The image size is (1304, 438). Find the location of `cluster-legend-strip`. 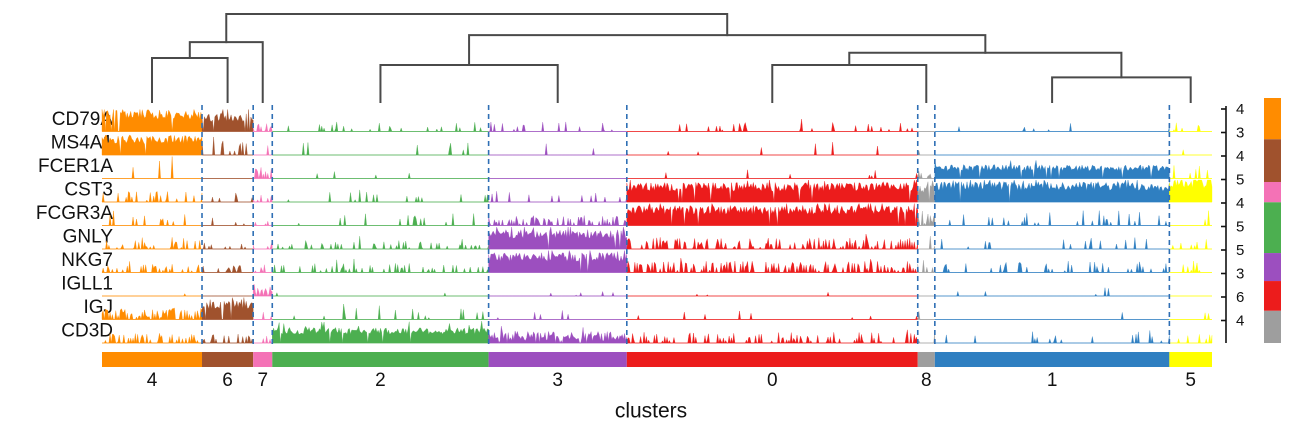

cluster-legend-strip is located at coordinates (1272, 220).